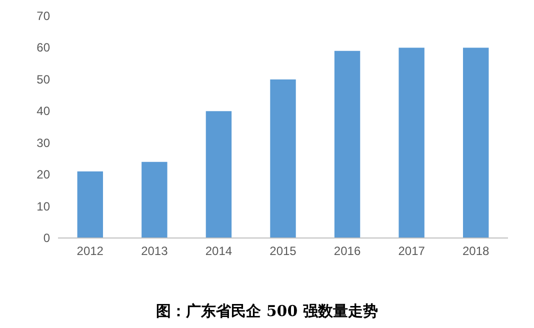  I want to click on y-tick-label: 30, so click(43, 143).